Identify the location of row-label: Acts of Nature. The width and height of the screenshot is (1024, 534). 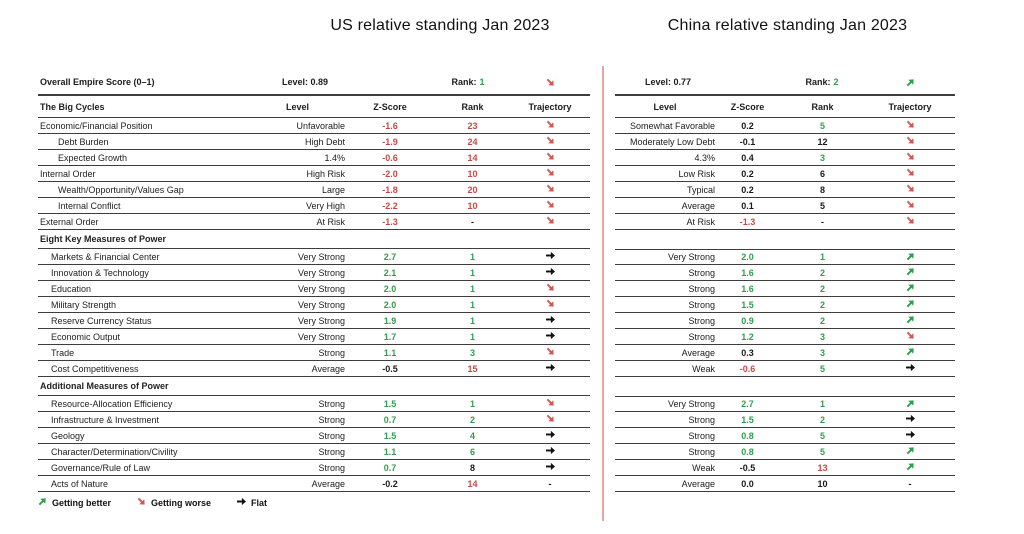
(80, 483).